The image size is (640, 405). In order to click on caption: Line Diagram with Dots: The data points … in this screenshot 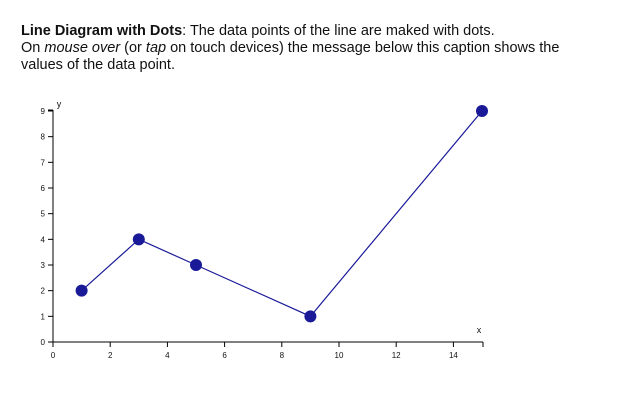, I will do `click(326, 48)`.